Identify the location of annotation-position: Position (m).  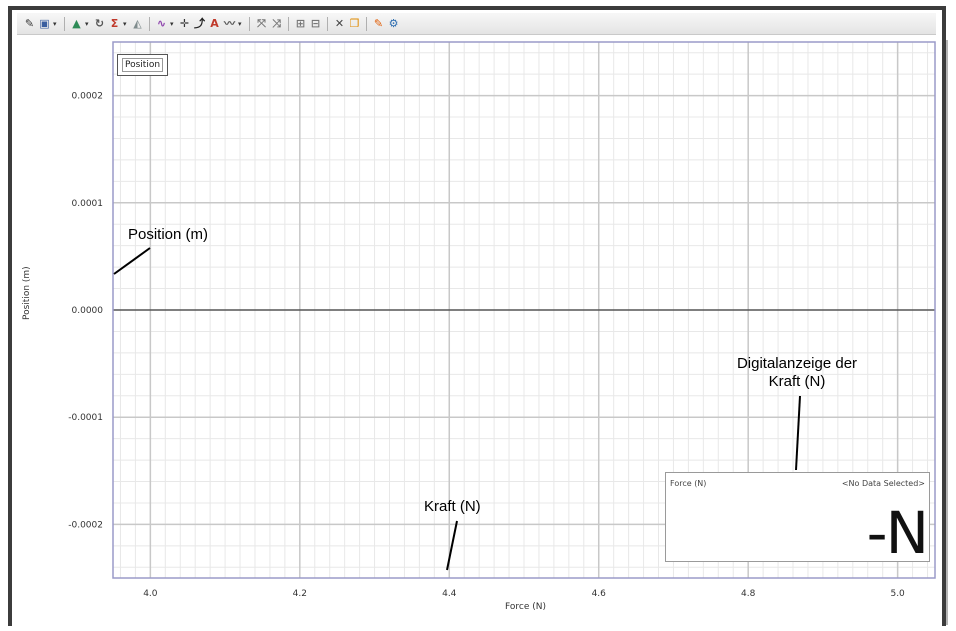
(168, 234).